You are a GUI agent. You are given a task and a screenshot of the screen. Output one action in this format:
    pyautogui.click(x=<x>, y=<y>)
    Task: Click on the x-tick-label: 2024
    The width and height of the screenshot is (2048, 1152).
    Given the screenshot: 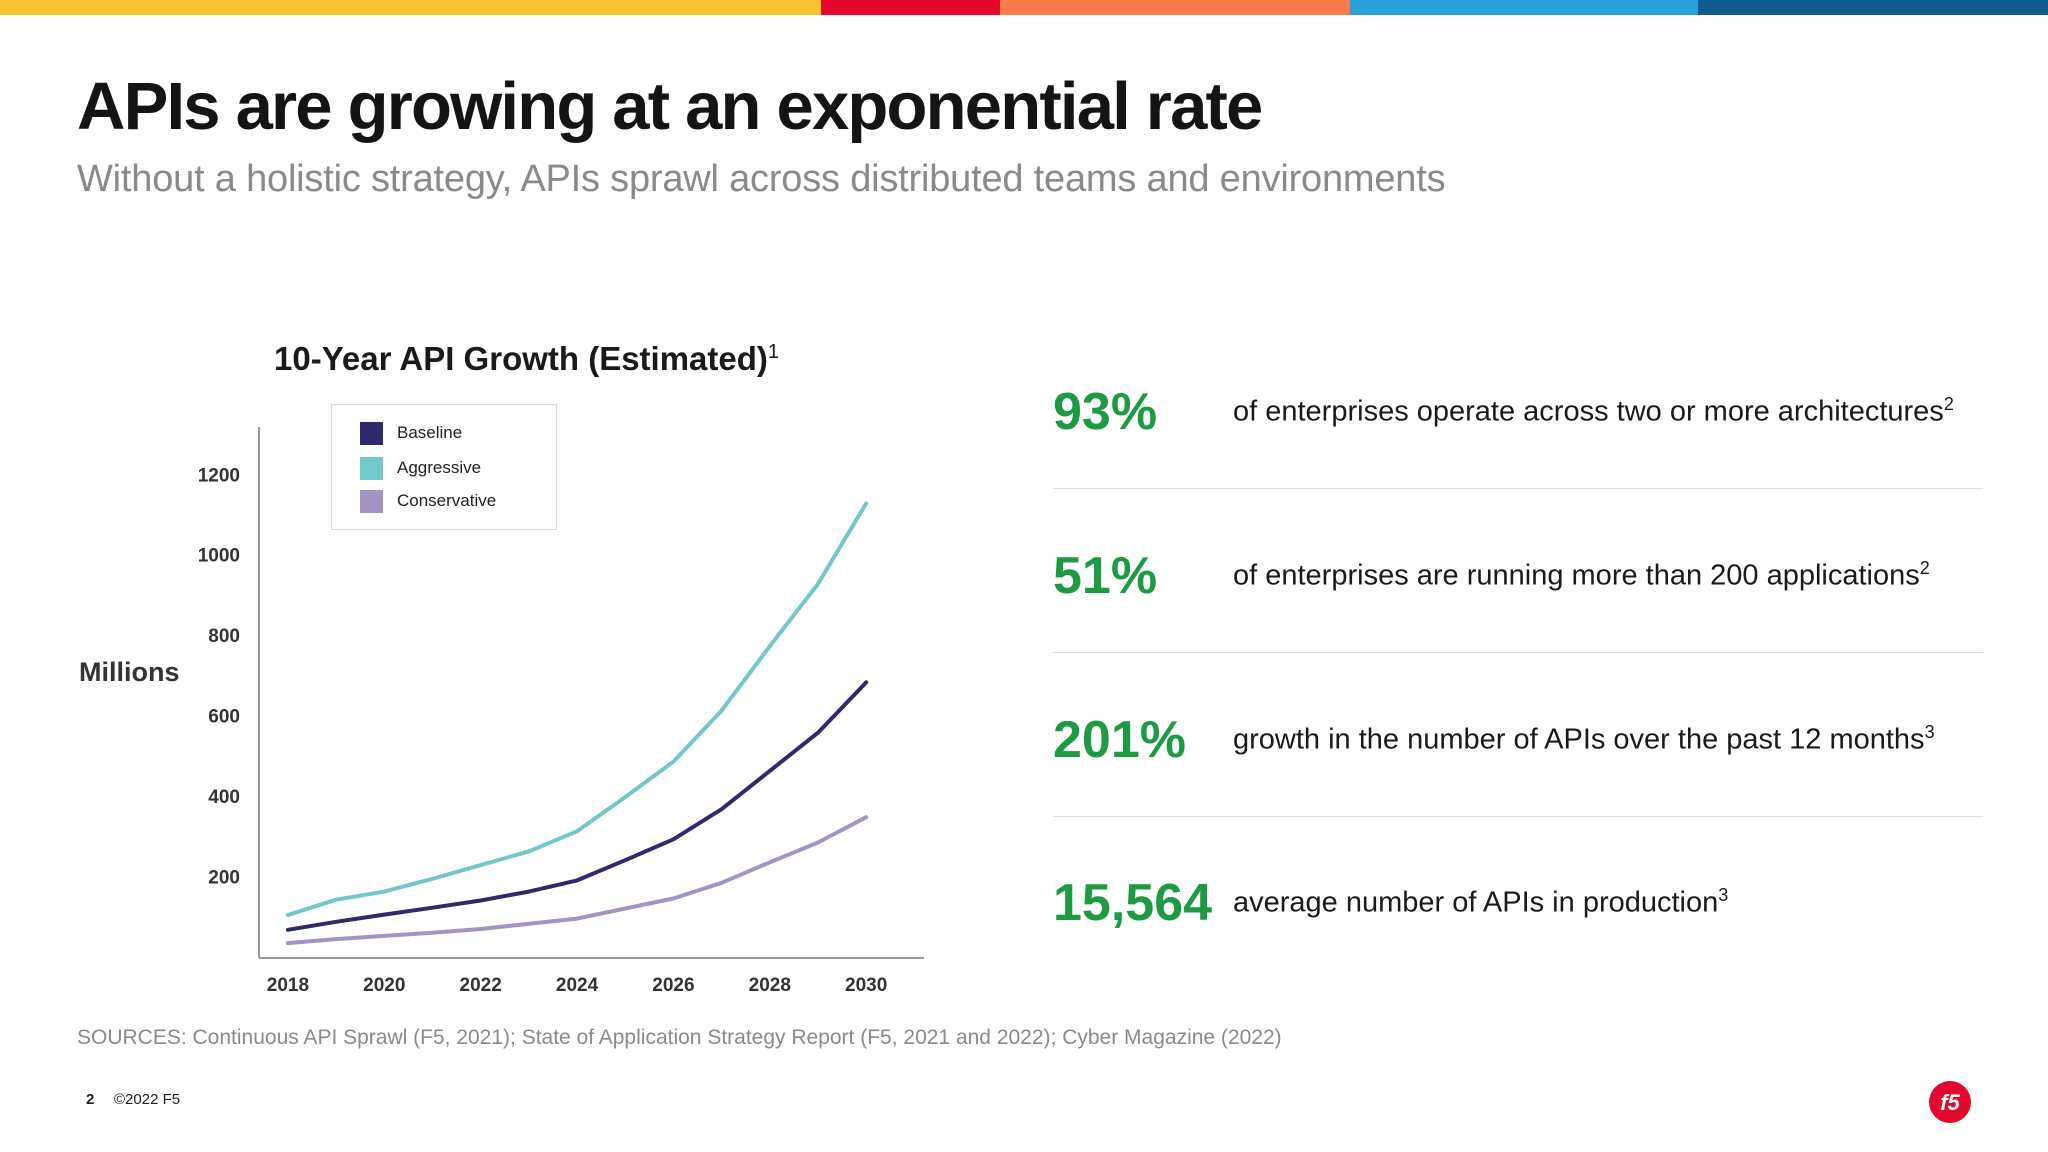 What is the action you would take?
    pyautogui.click(x=577, y=985)
    